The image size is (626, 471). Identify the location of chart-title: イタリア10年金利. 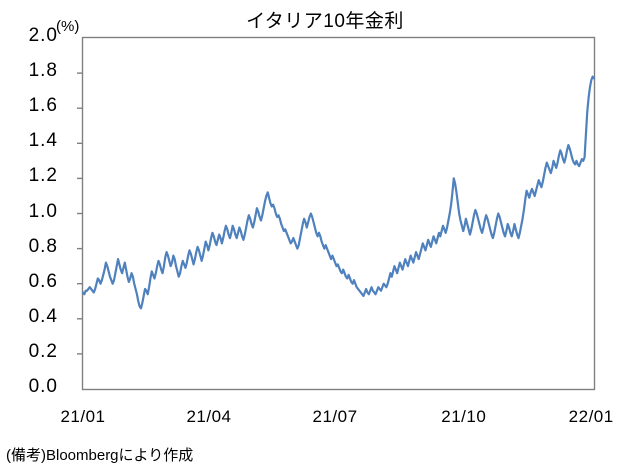
(325, 21).